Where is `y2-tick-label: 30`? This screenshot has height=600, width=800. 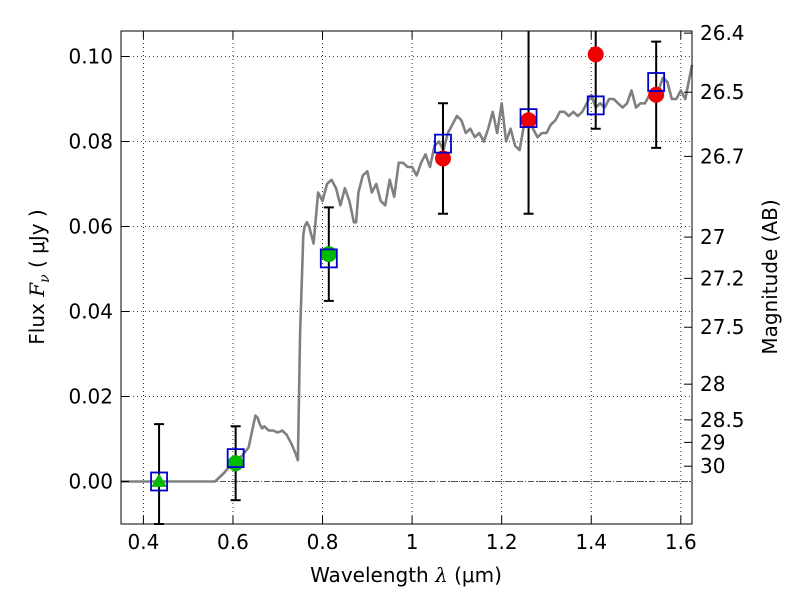 y2-tick-label: 30 is located at coordinates (712, 466).